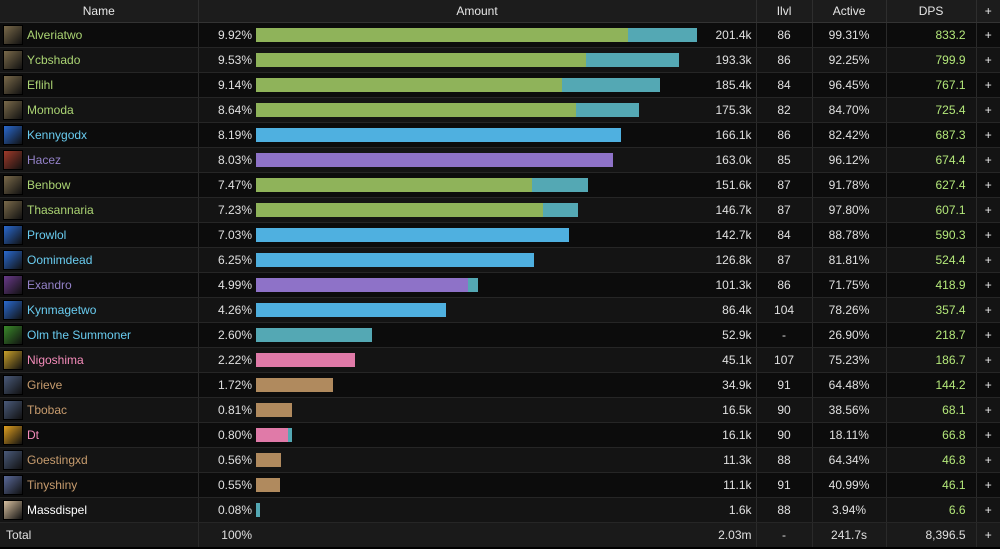 Image resolution: width=1000 pixels, height=549 pixels. I want to click on player-amount: 146.7k, so click(729, 210).